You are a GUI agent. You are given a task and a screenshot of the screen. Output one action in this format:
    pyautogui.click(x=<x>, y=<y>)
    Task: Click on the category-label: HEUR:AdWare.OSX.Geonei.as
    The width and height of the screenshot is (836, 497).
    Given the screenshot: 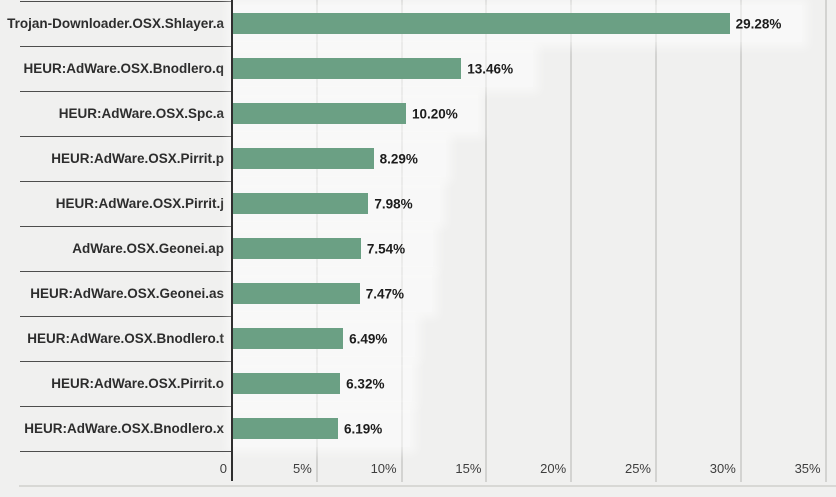 What is the action you would take?
    pyautogui.click(x=127, y=293)
    